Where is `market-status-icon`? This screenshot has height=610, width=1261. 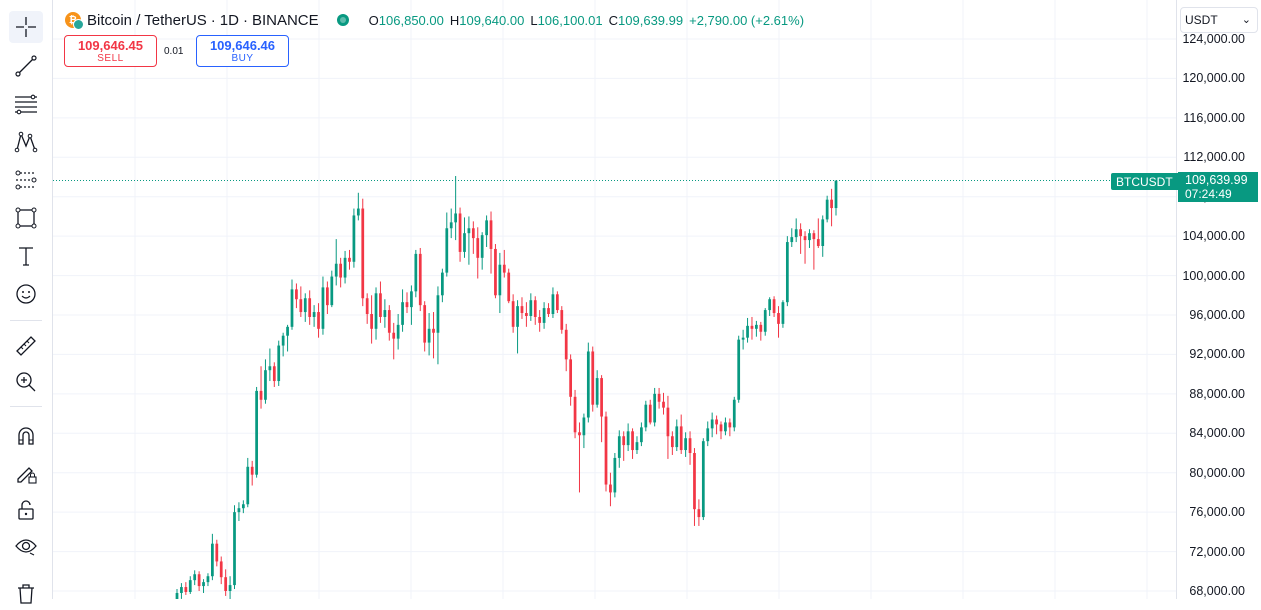 market-status-icon is located at coordinates (342, 20).